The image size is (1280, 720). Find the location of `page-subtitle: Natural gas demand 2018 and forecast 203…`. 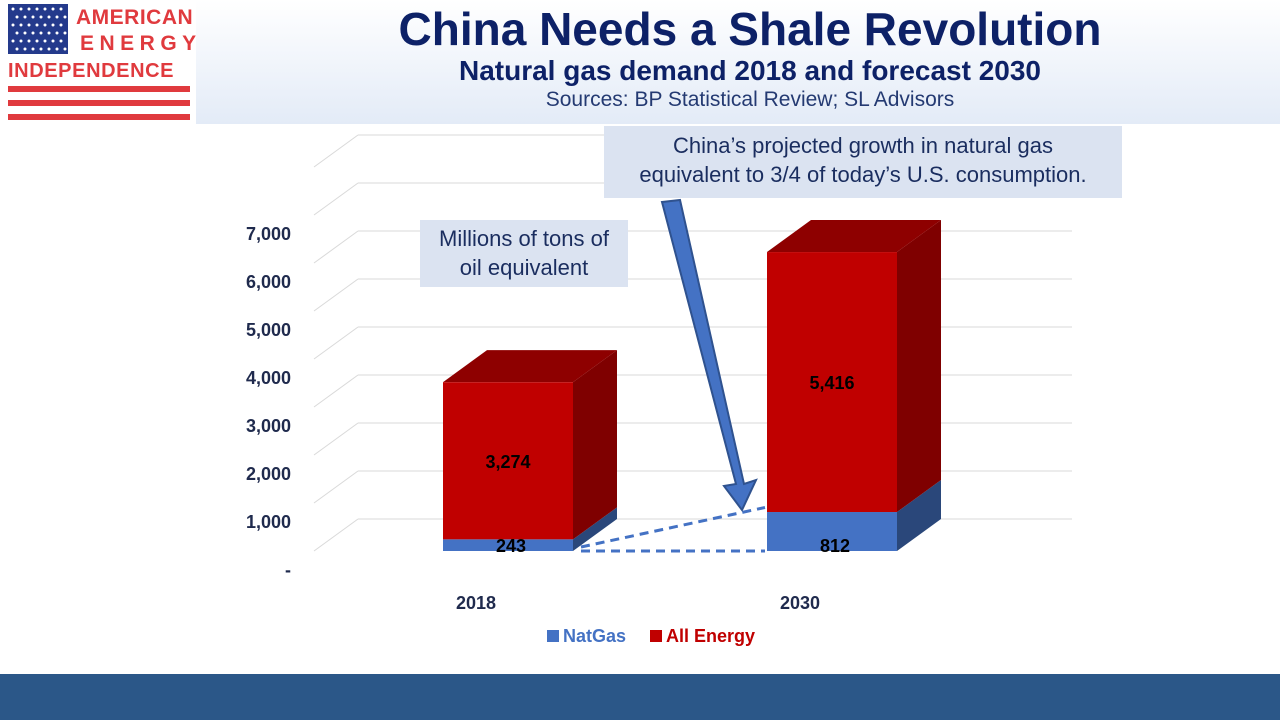

page-subtitle: Natural gas demand 2018 and forecast 203… is located at coordinates (750, 70).